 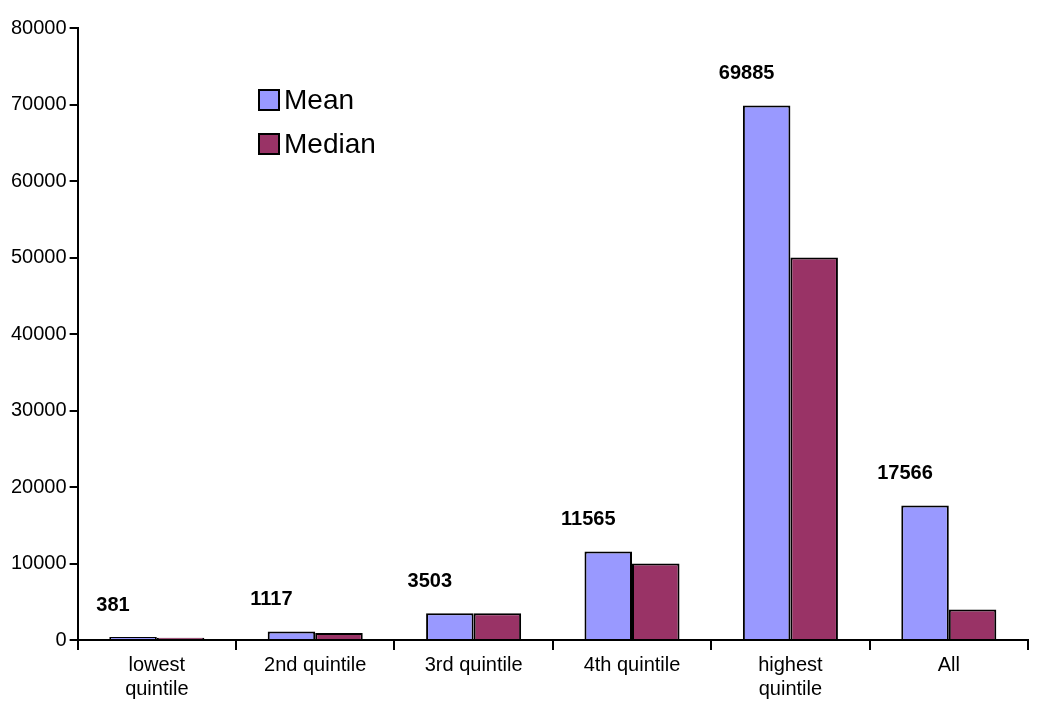 What do you see at coordinates (473, 663) in the screenshot?
I see `x-tick-label: 3rd quintile` at bounding box center [473, 663].